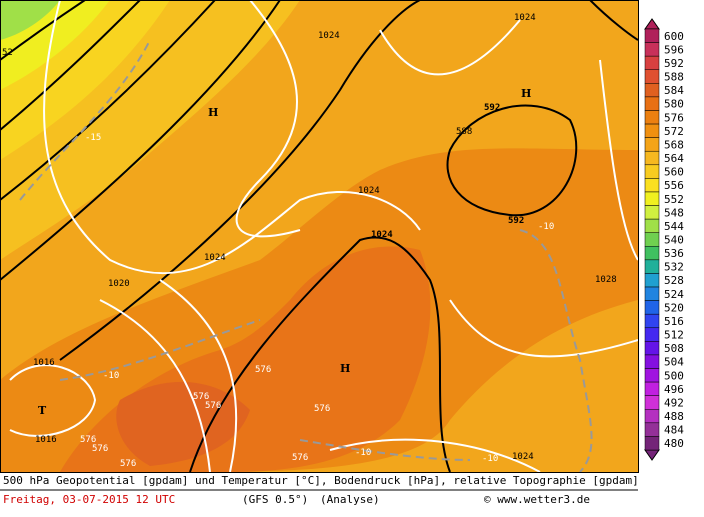 The height and width of the screenshot is (517, 704). Describe the element at coordinates (275, 499) in the screenshot. I see `footer-model: (GFS 0.5°)` at that location.